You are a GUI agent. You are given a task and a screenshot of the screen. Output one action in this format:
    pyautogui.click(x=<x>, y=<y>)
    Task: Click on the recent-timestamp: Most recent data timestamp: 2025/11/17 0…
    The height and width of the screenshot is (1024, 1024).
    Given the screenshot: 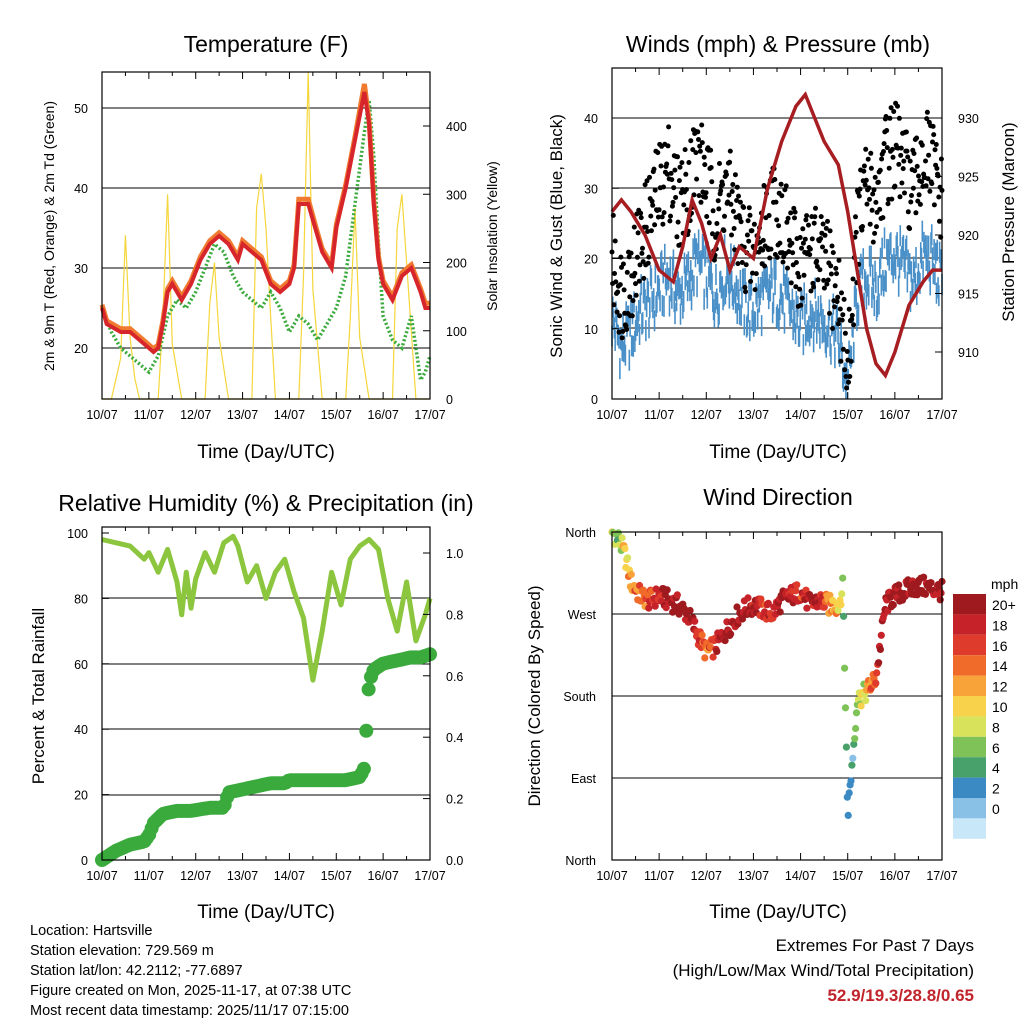 What is the action you would take?
    pyautogui.click(x=189, y=1011)
    